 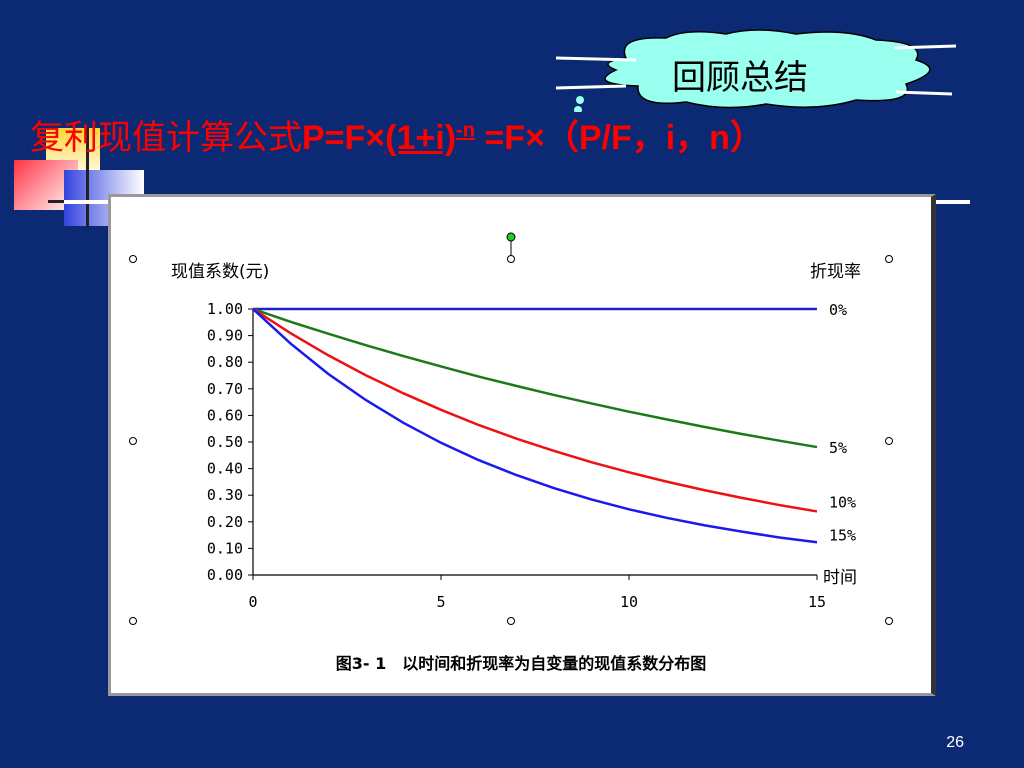 I want to click on y-tick-label: 0.50, so click(x=225, y=442).